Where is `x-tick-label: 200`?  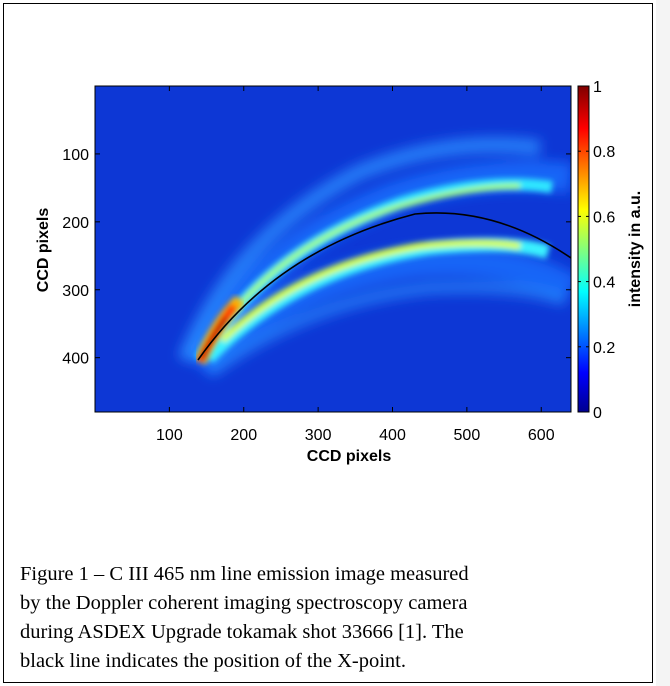 x-tick-label: 200 is located at coordinates (243, 435).